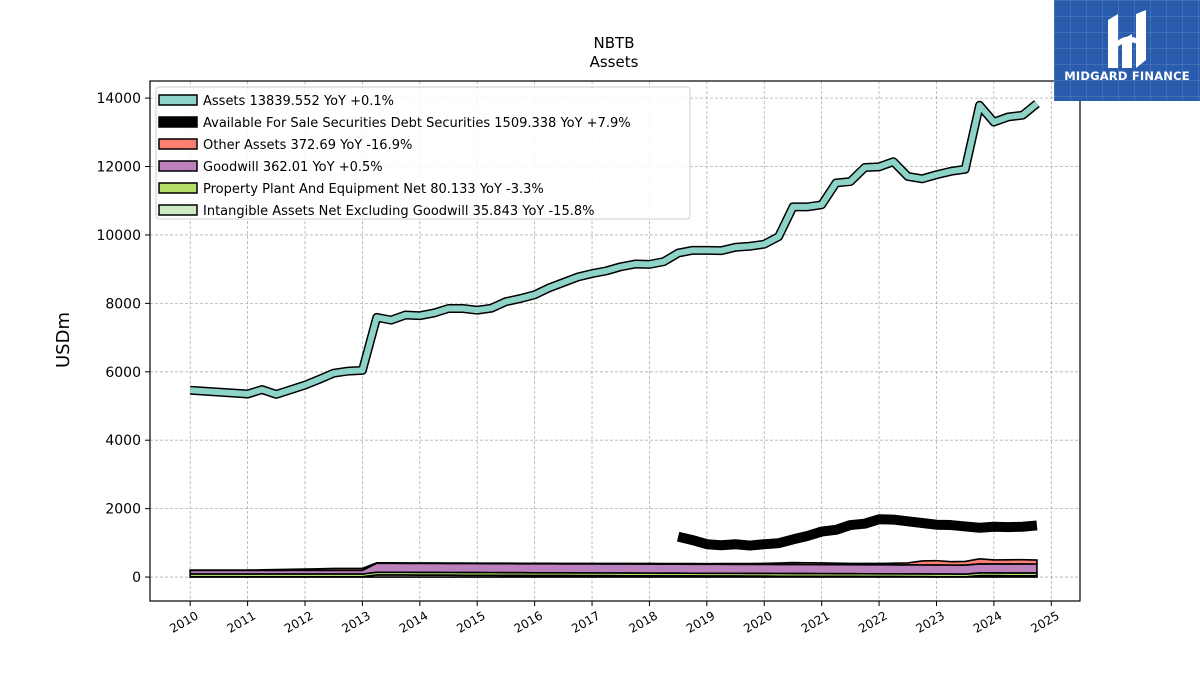  I want to click on y-tick-label: 12000, so click(118, 168).